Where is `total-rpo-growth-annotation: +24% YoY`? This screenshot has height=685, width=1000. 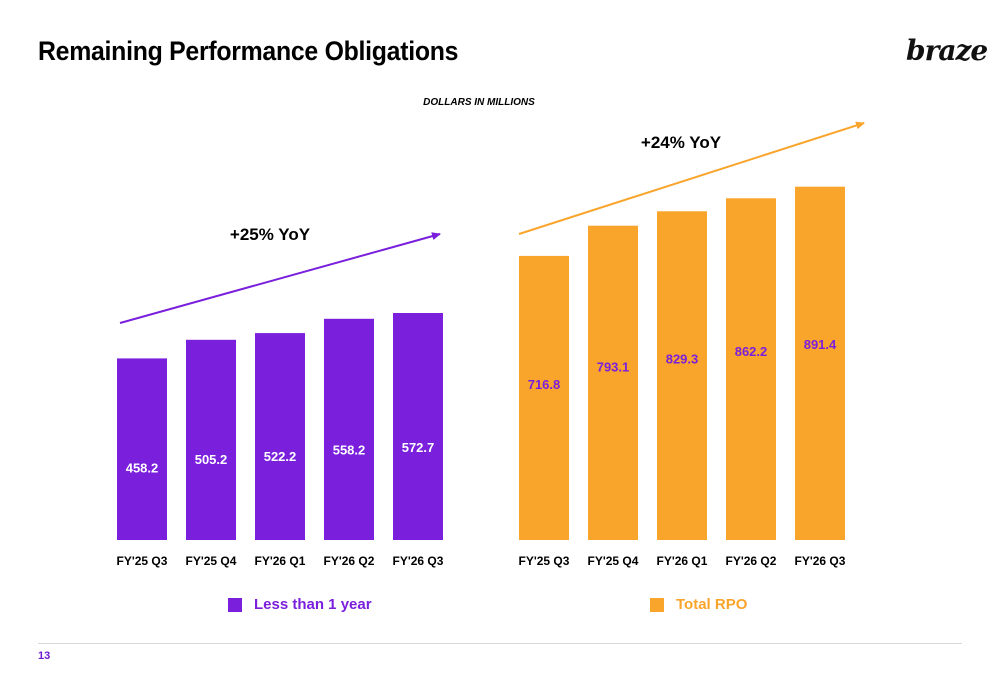
total-rpo-growth-annotation: +24% YoY is located at coordinates (681, 142).